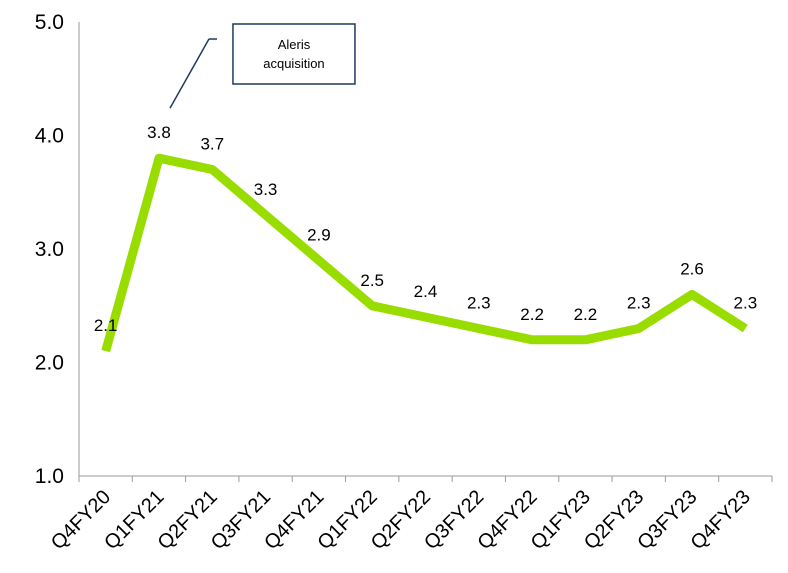 This screenshot has width=788, height=573. Describe the element at coordinates (426, 291) in the screenshot. I see `data-label: 2.4` at that location.